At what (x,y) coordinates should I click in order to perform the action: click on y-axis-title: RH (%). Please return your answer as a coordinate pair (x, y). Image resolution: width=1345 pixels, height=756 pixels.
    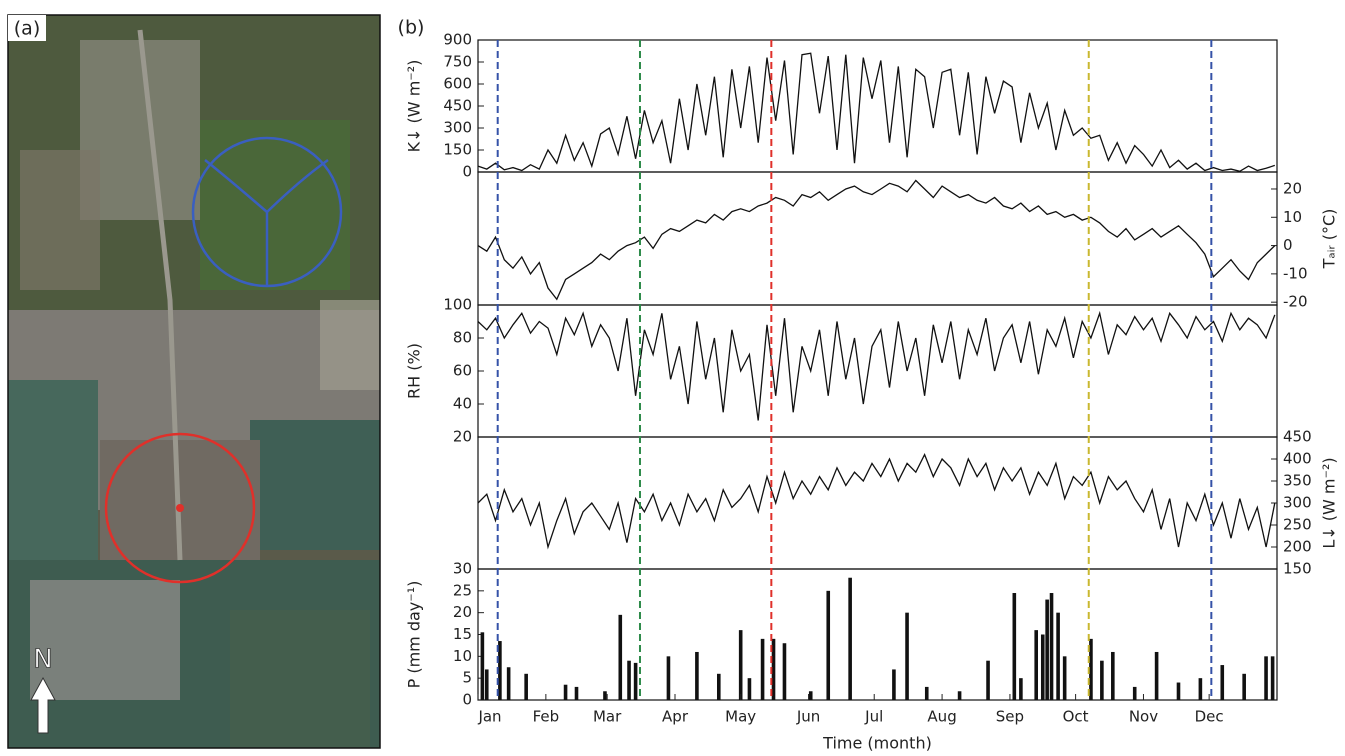
    Looking at the image, I should click on (414, 371).